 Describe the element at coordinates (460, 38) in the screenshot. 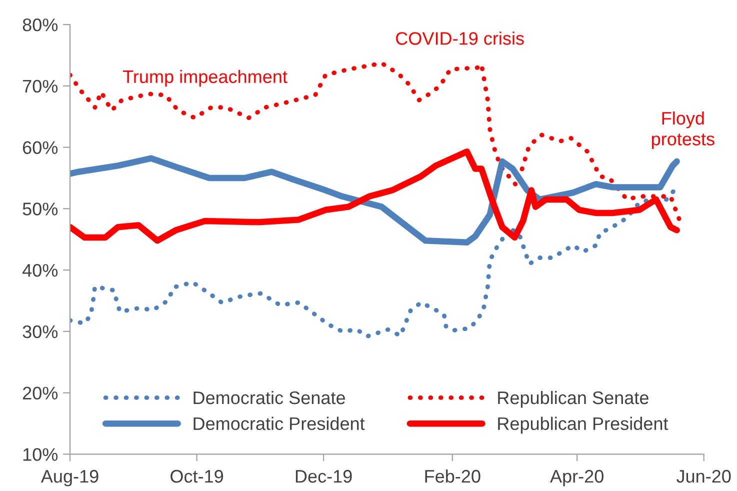

I see `annotation: COVID-19 crisis` at that location.